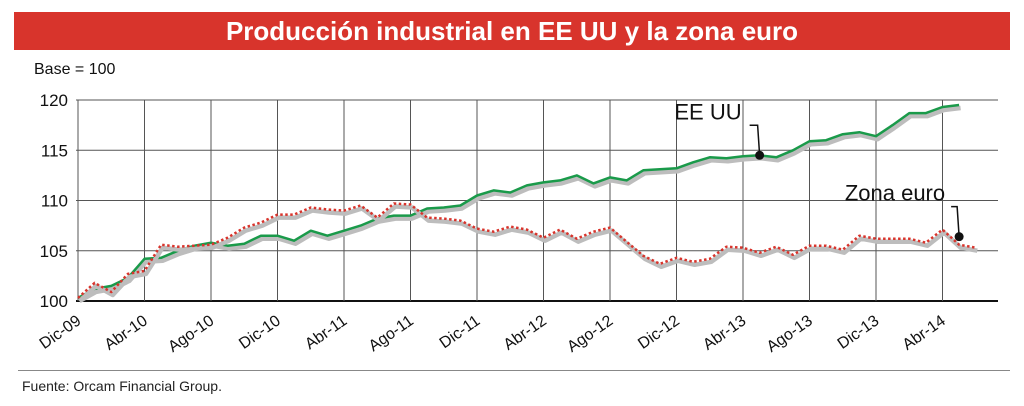 This screenshot has width=1024, height=406. I want to click on source-note: Fuente: Orcam Financial Group., so click(122, 386).